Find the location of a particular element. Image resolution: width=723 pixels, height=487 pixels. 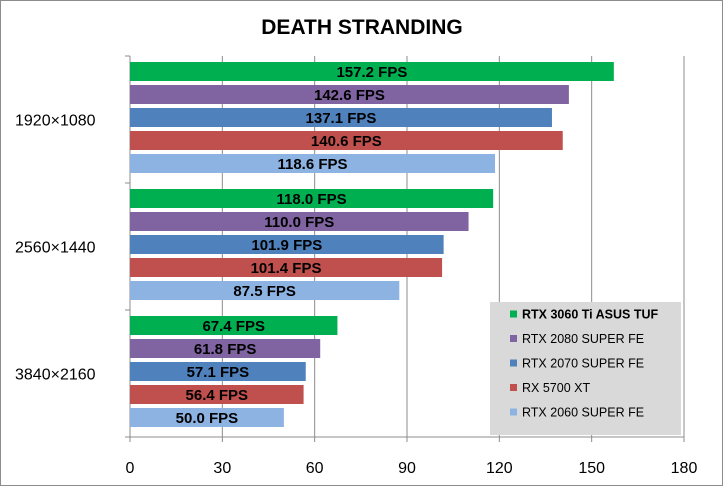

chart-title: DEATH STRANDING is located at coordinates (361, 27).